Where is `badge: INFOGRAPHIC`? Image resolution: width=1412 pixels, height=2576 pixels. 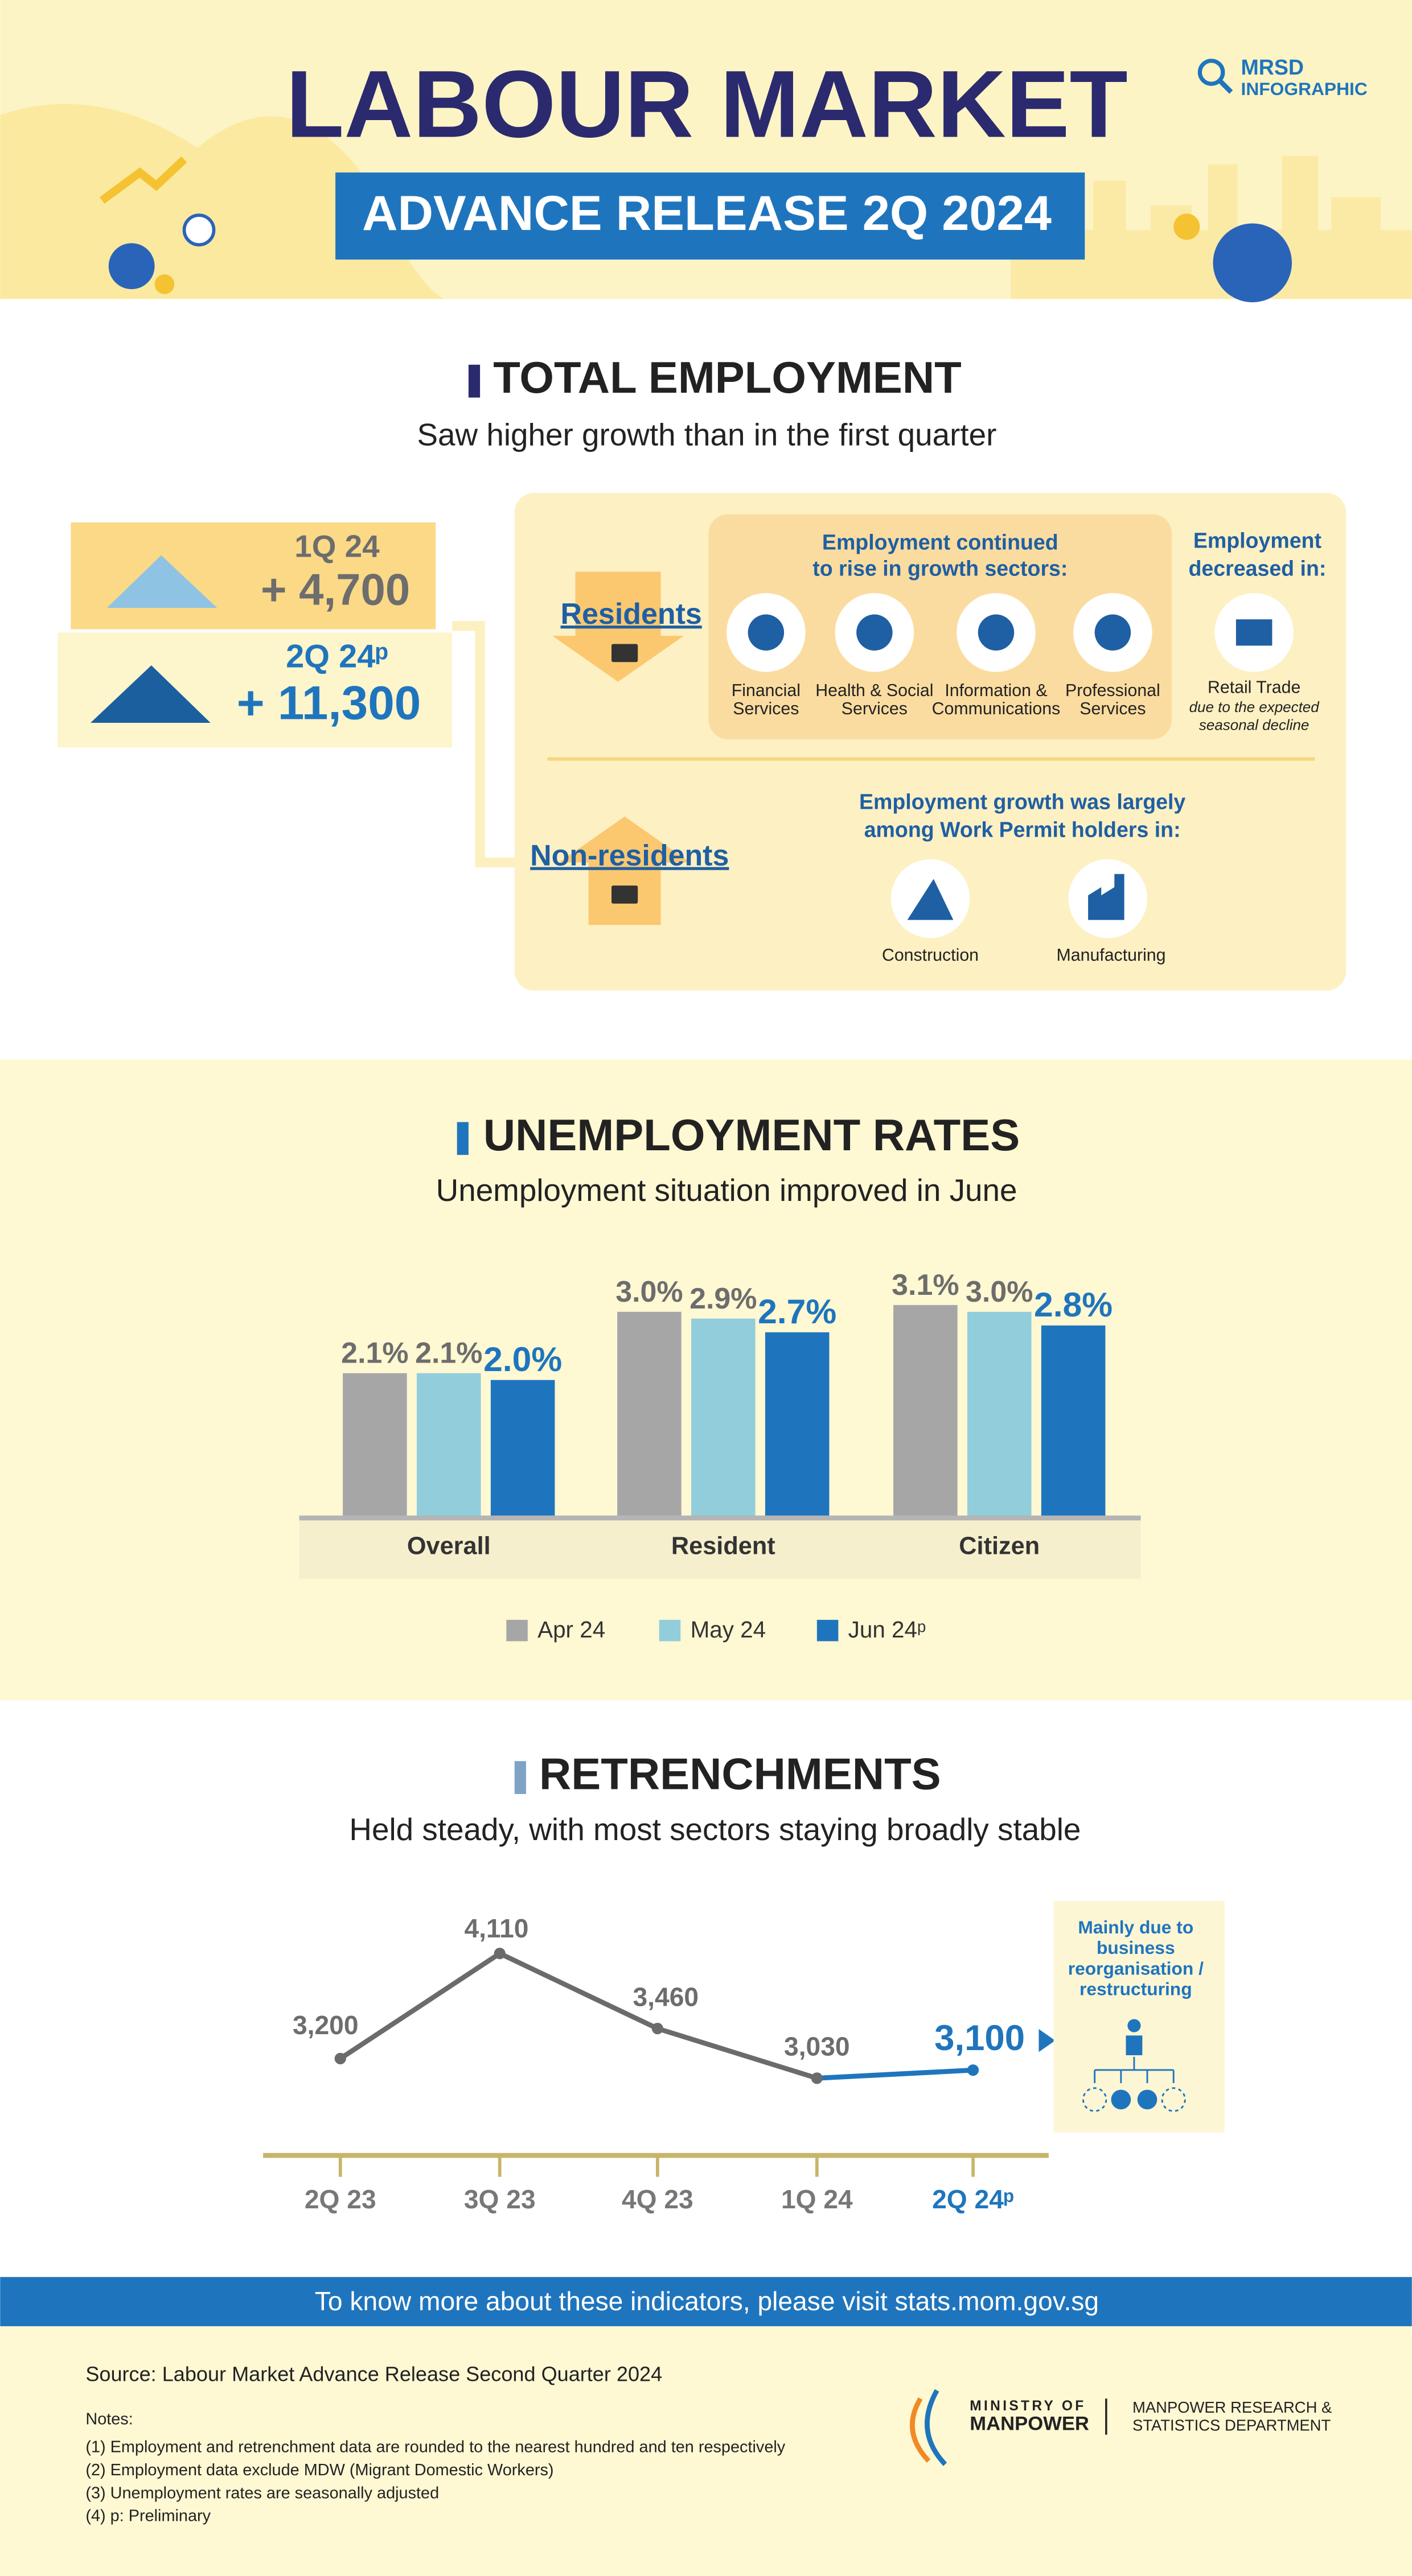 badge: INFOGRAPHIC is located at coordinates (1304, 89).